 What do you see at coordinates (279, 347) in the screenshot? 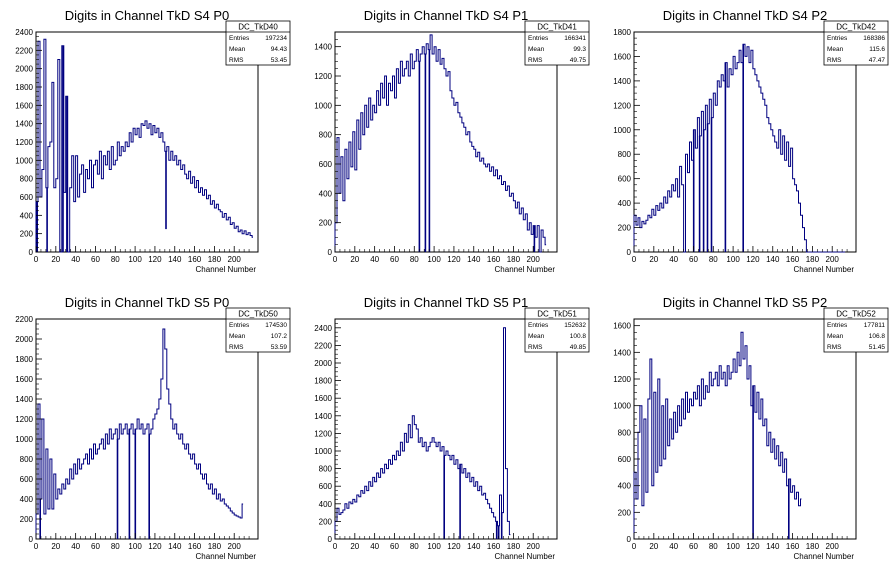
I see `stats-rms-value: 53.59` at bounding box center [279, 347].